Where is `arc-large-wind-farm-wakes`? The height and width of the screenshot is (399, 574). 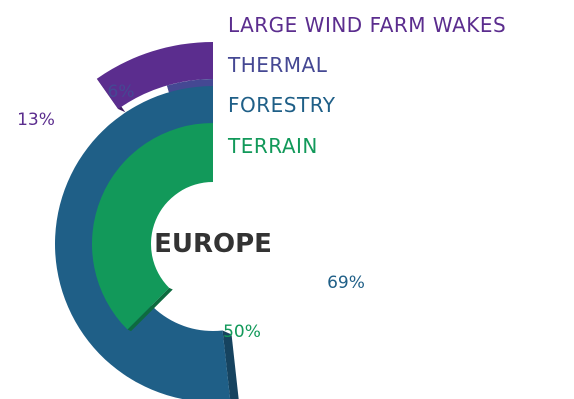
arc-large-wind-farm-wakes is located at coordinates (154, 76).